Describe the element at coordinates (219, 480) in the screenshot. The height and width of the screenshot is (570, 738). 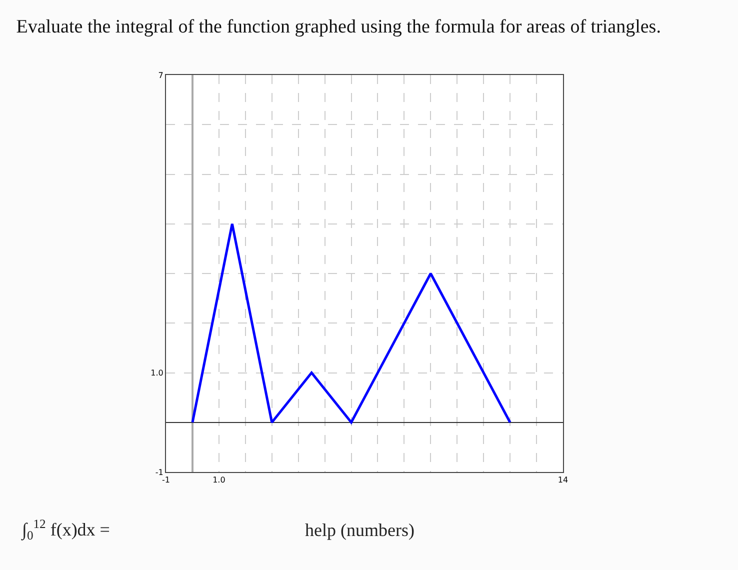
I see `x-tick-label: 1.0` at that location.